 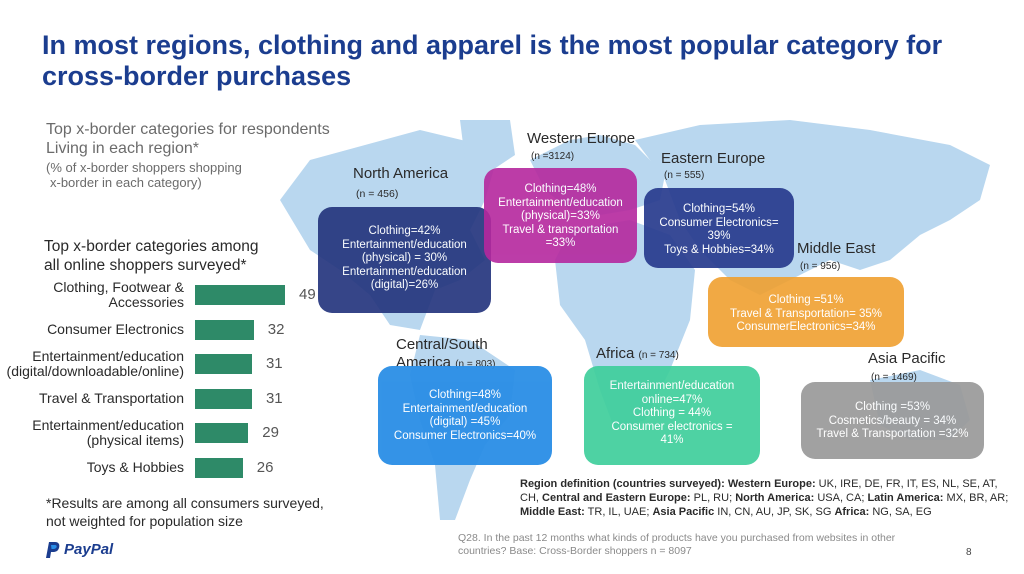 I want to click on region-definition-la-countries: MX, BR, AR;, so click(x=976, y=498).